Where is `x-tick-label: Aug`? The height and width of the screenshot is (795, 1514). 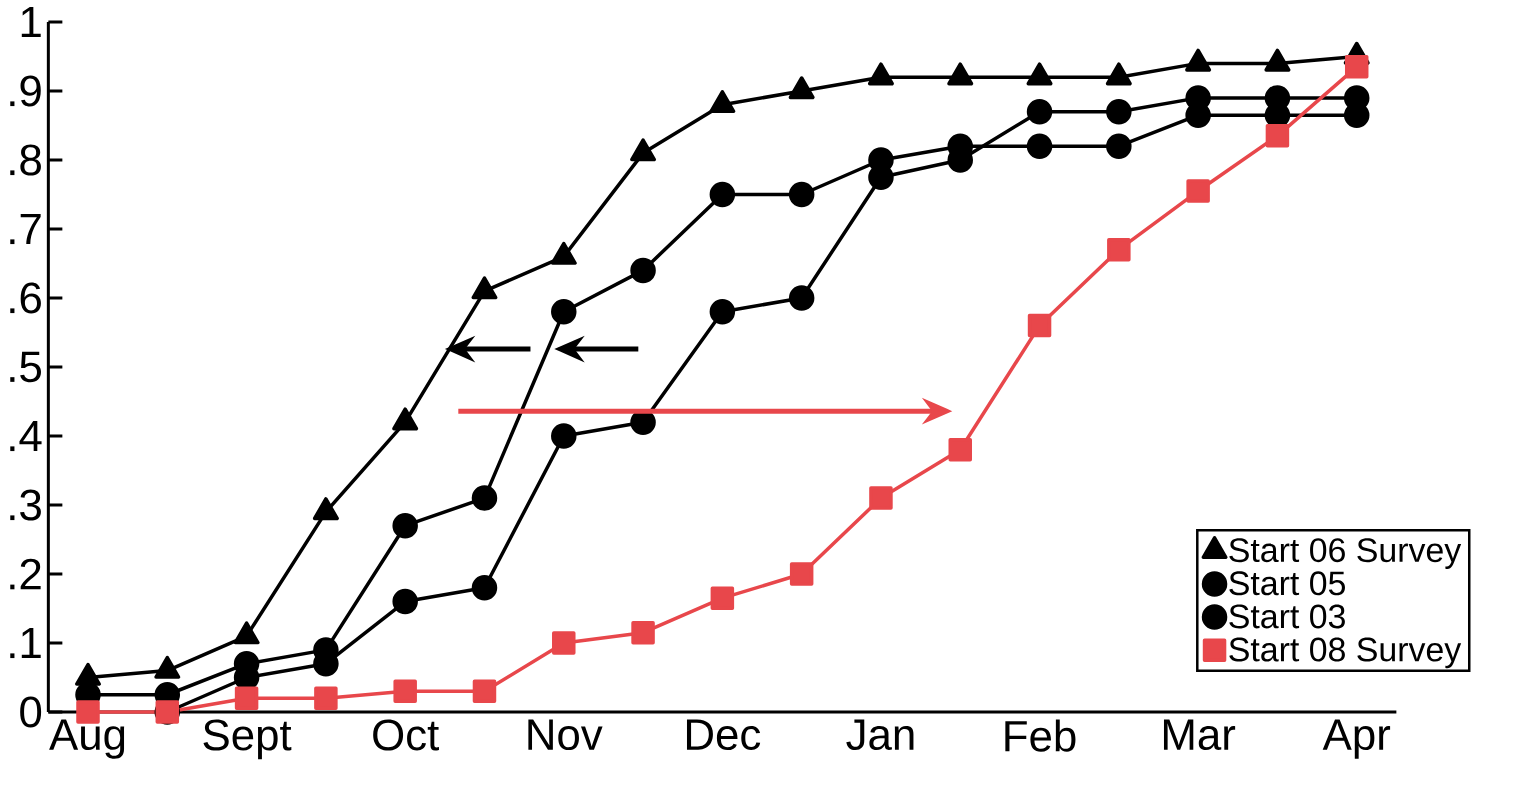
x-tick-label: Aug is located at coordinates (87, 739).